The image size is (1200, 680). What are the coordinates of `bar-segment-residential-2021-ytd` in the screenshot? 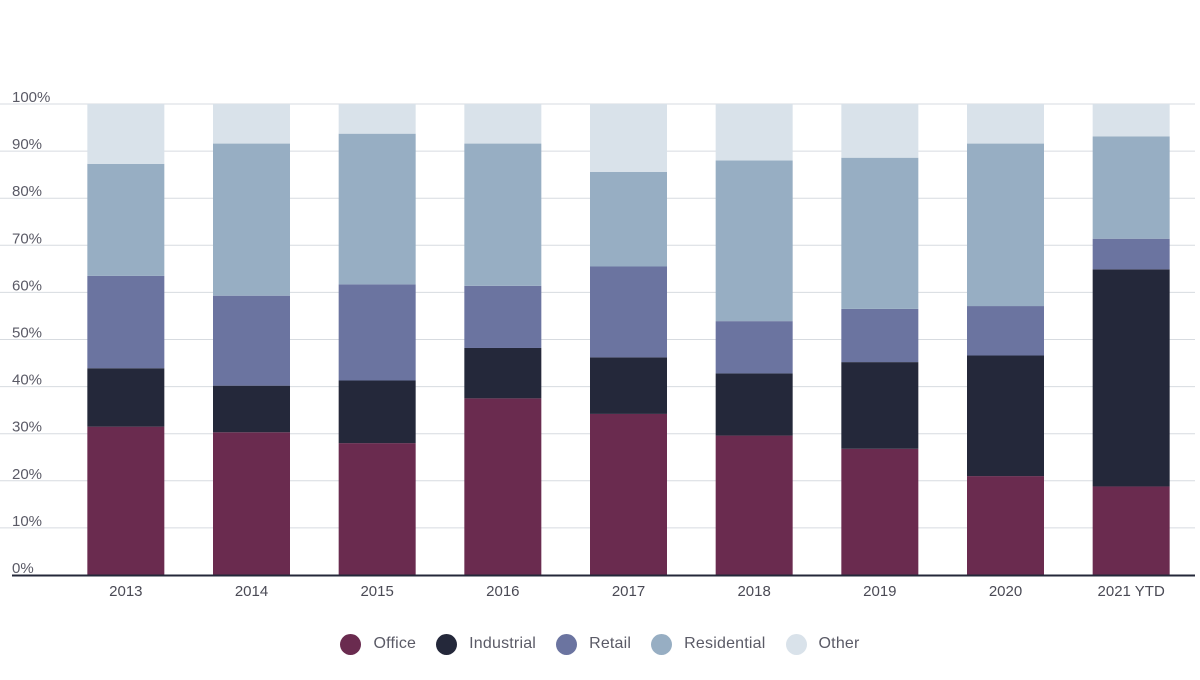 It's located at (1131, 187).